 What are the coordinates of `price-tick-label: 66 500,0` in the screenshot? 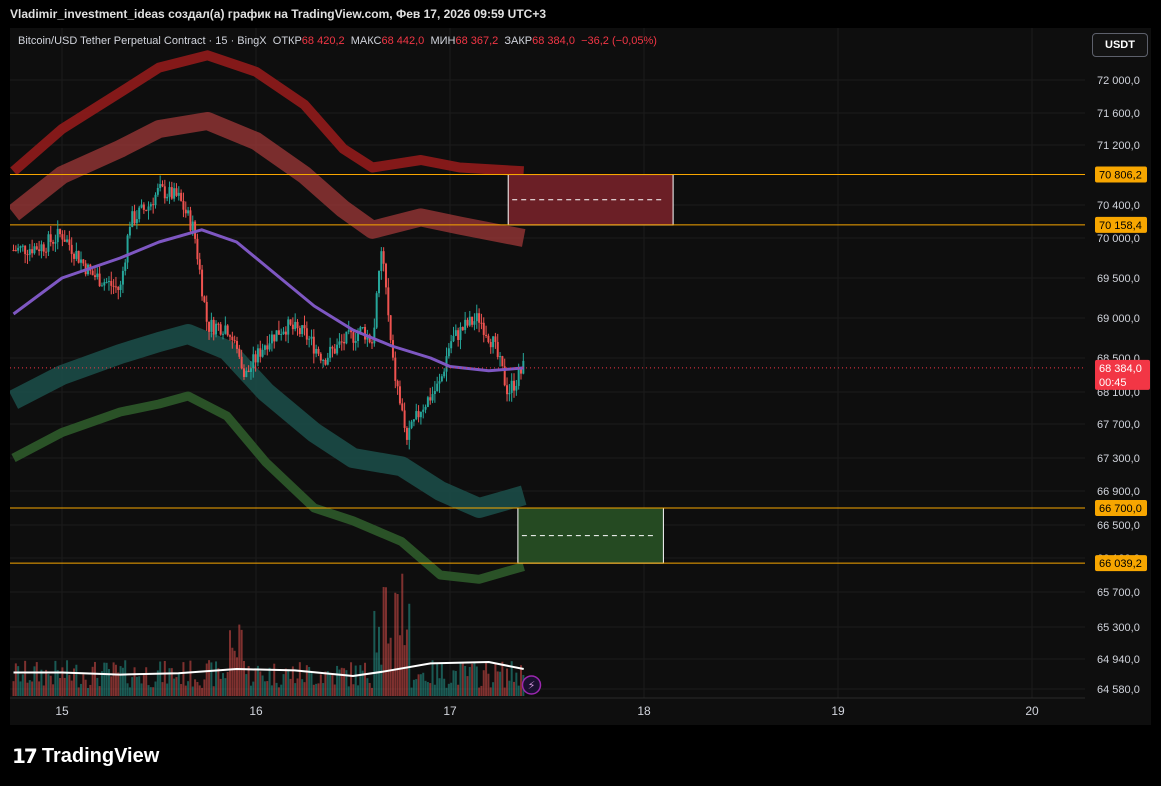 It's located at (1118, 526).